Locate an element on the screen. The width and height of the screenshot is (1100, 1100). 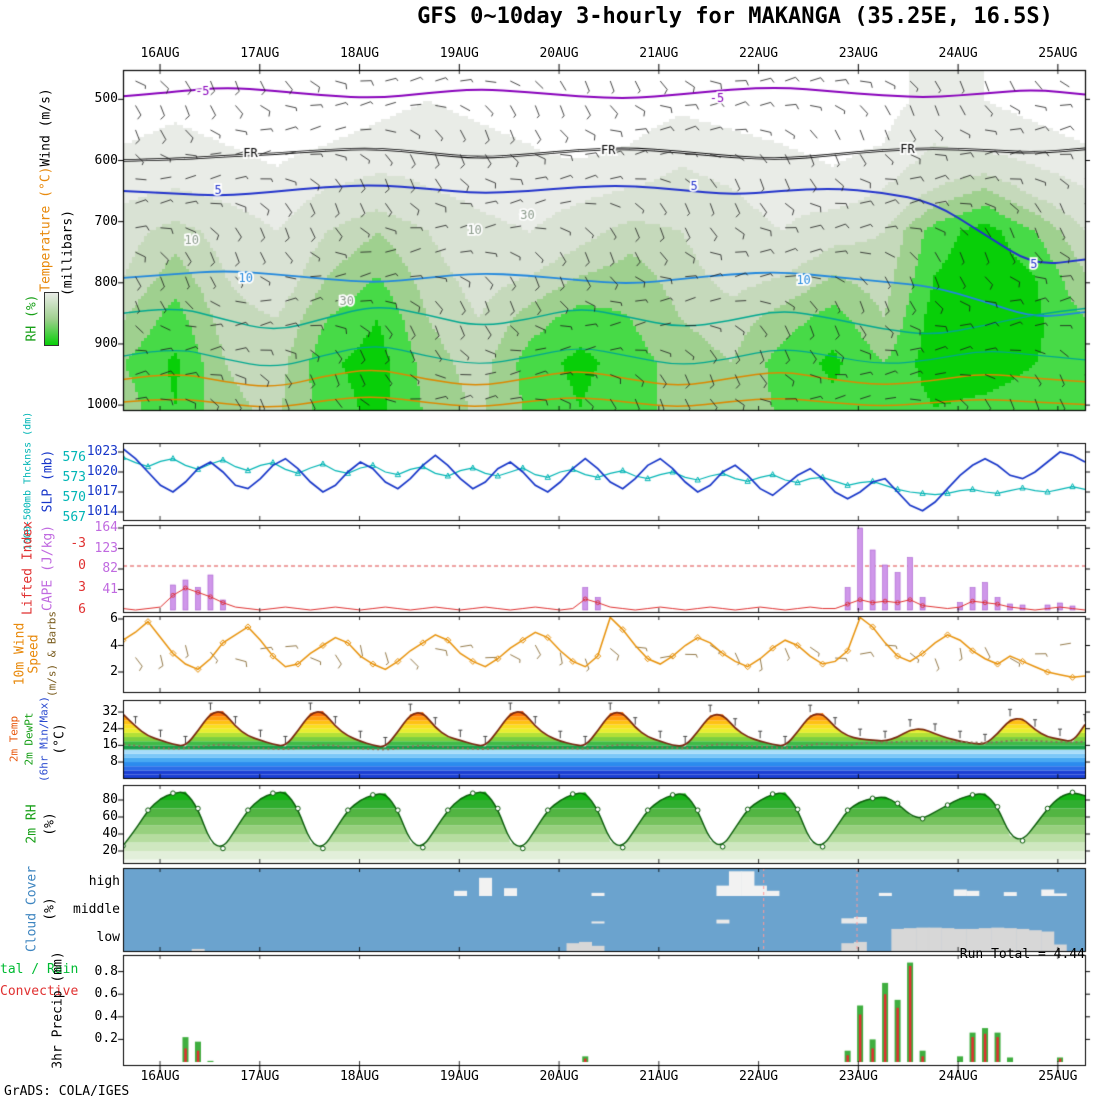
p1-ytick-4: 900 is located at coordinates (106, 343).